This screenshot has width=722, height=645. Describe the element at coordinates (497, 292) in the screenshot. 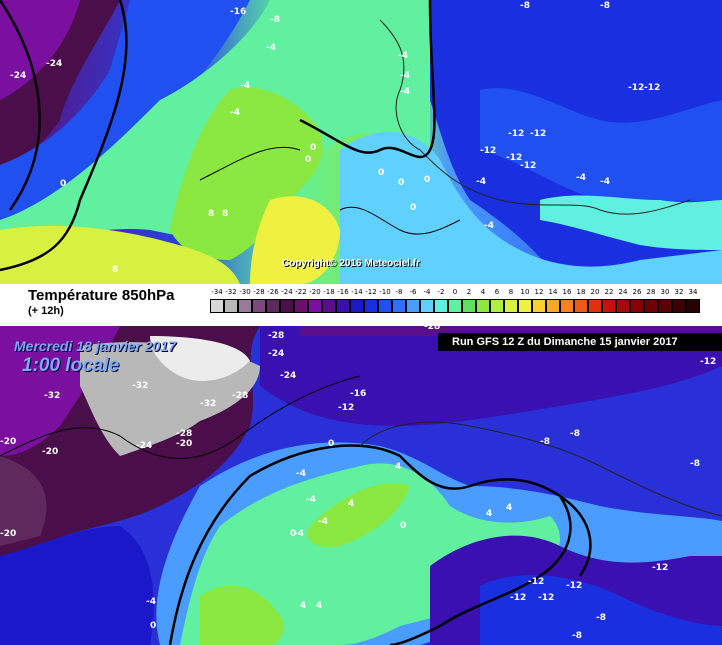

I see `scale-label: 6` at that location.